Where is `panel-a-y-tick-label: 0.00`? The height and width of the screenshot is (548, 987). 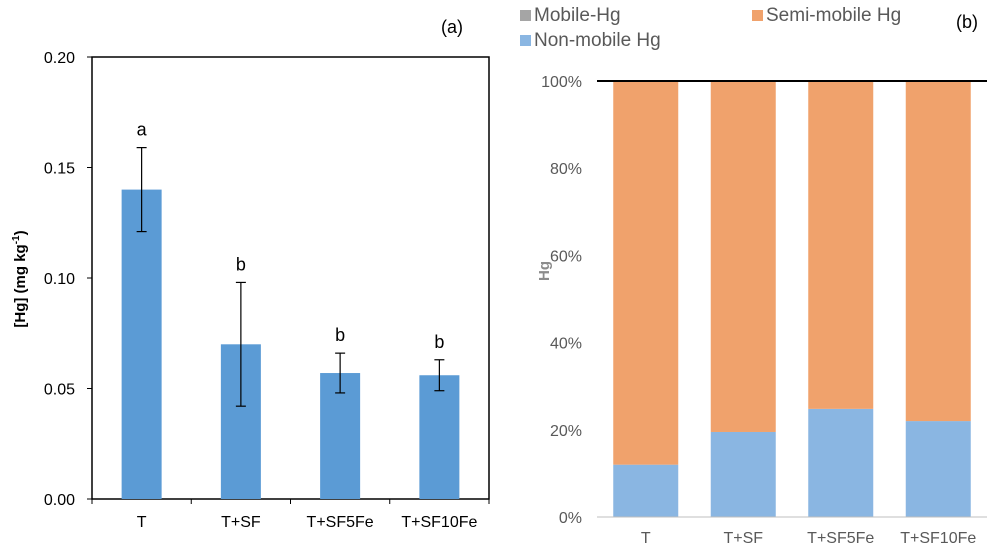 panel-a-y-tick-label: 0.00 is located at coordinates (59, 500).